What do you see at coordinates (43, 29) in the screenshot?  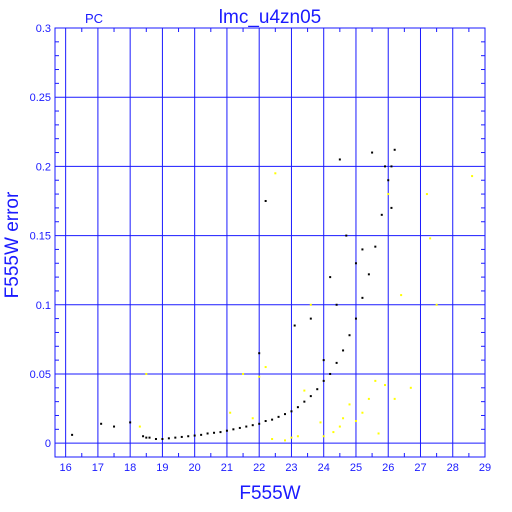 I see `y-tick-label: 0.3` at bounding box center [43, 29].